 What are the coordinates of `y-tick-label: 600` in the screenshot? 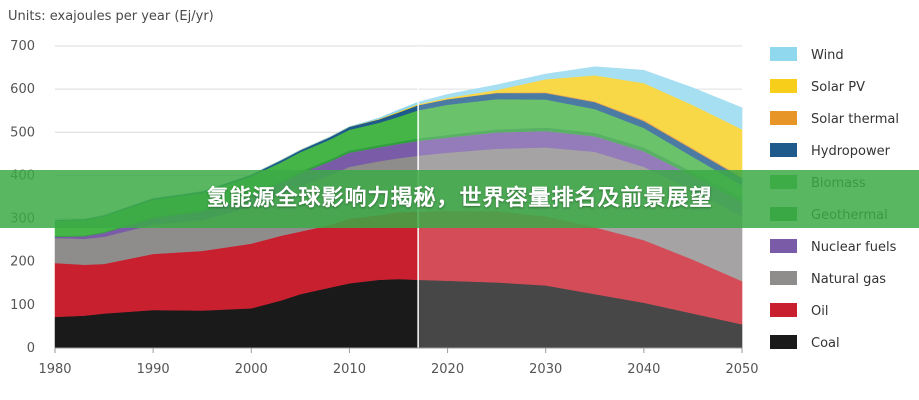 It's located at (22, 89).